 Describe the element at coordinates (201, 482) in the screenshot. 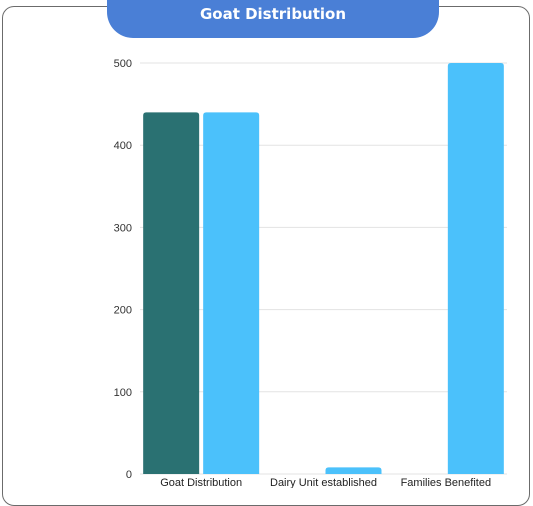

I see `x-tick-label: Goat Distribution` at that location.